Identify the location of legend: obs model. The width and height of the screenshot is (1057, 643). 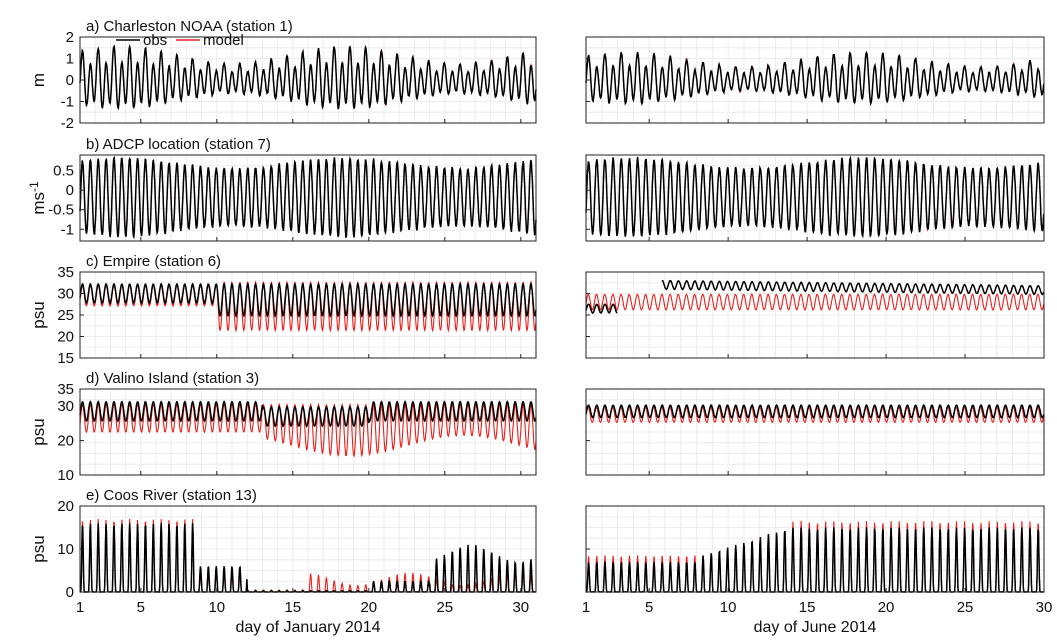
(180, 40).